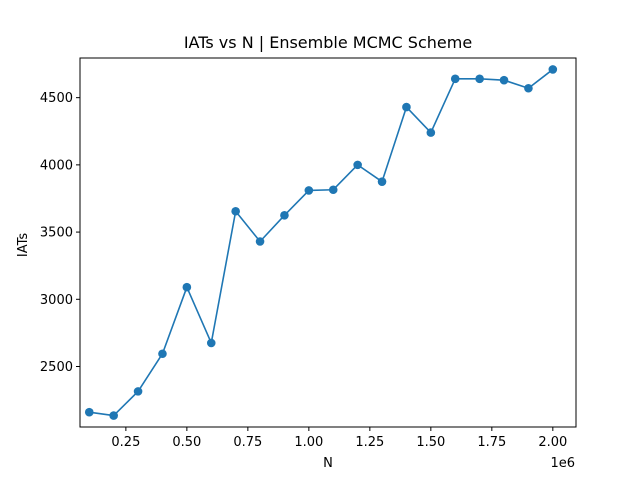 The image size is (640, 480). What do you see at coordinates (430, 442) in the screenshot?
I see `x-tick-label: 1.50` at bounding box center [430, 442].